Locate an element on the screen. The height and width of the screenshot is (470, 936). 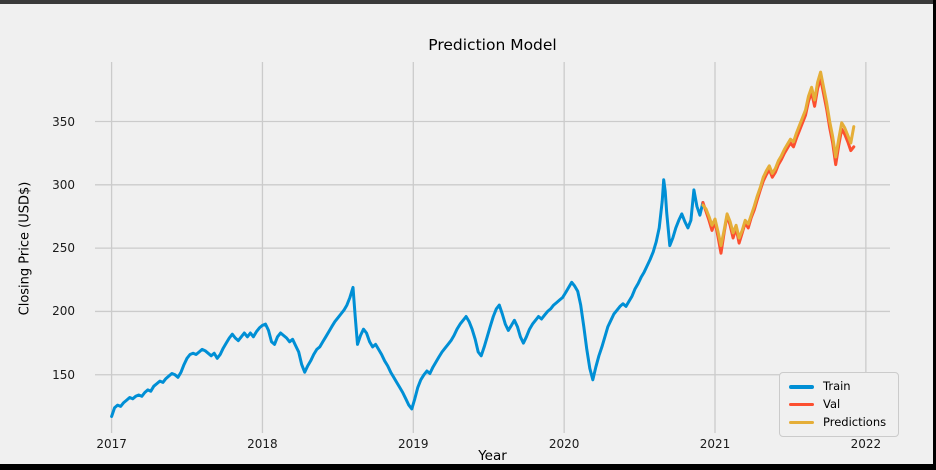
legend-item-val: Val is located at coordinates (837, 404).